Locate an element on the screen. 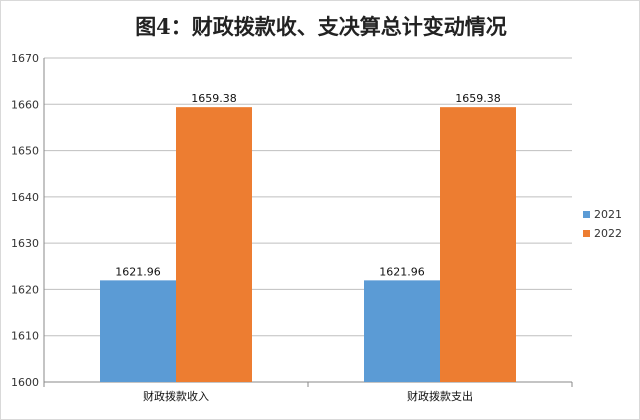  legend-label: 2022 is located at coordinates (608, 233).